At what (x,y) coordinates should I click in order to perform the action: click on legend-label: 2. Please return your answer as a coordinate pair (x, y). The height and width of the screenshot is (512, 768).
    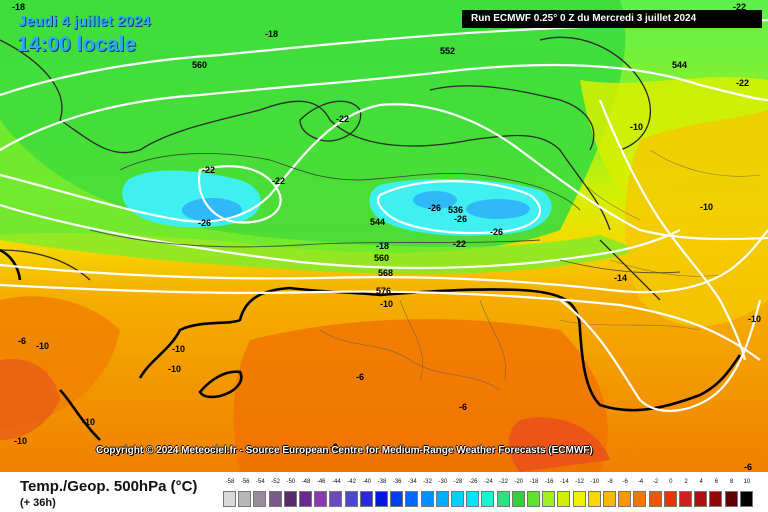
    Looking at the image, I should click on (686, 482).